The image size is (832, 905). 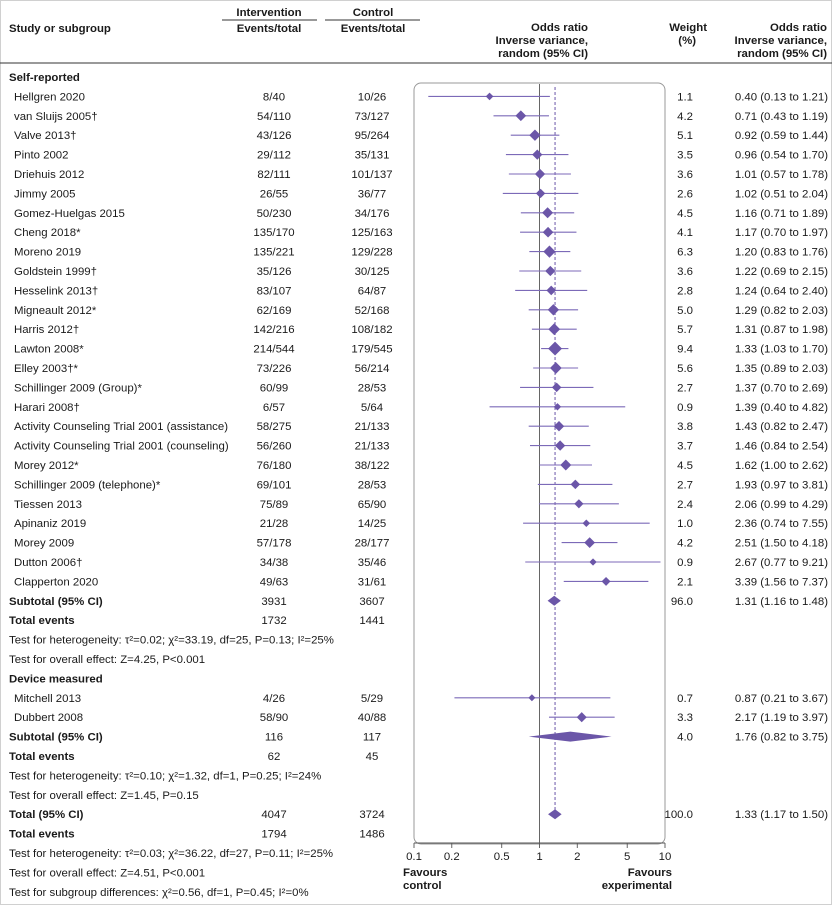 I want to click on row-label: Mitchell 2013, so click(x=47, y=699).